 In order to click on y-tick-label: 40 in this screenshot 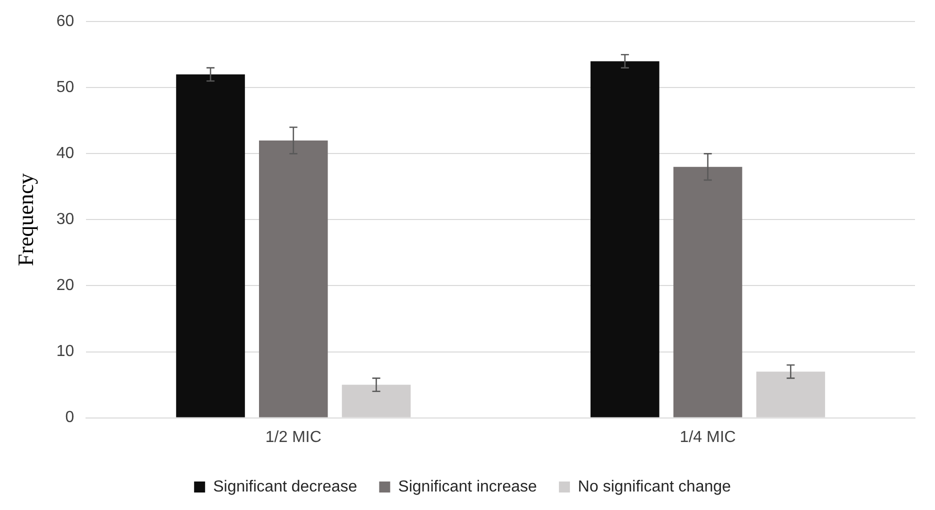, I will do `click(65, 153)`.